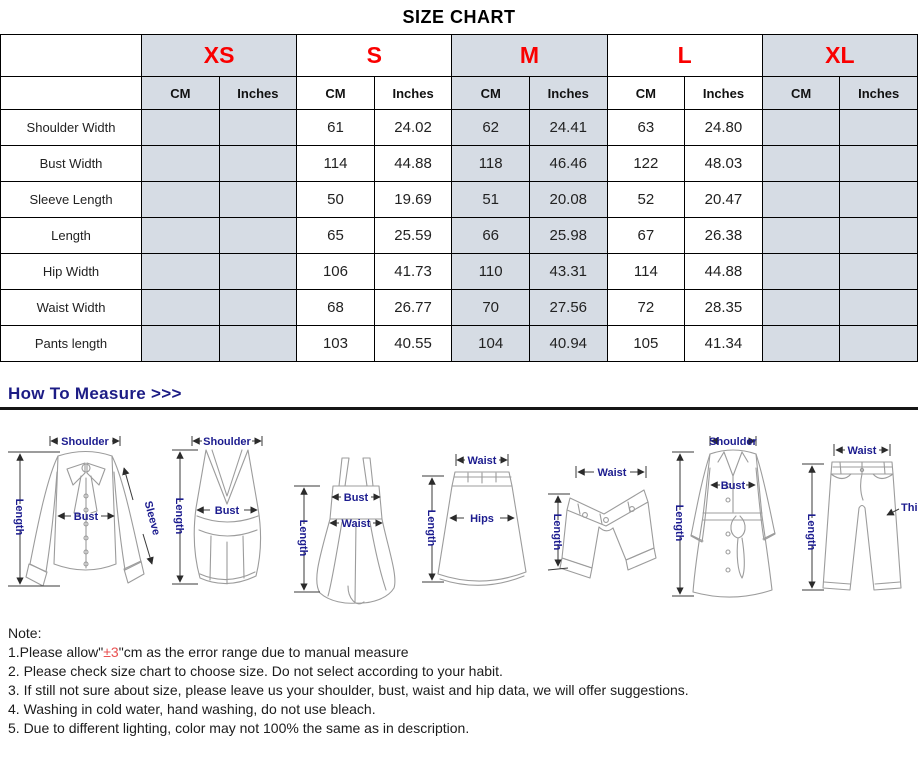 This screenshot has width=918, height=759. Describe the element at coordinates (860, 517) in the screenshot. I see `pants-diagram: Waist Length Thigh` at that location.